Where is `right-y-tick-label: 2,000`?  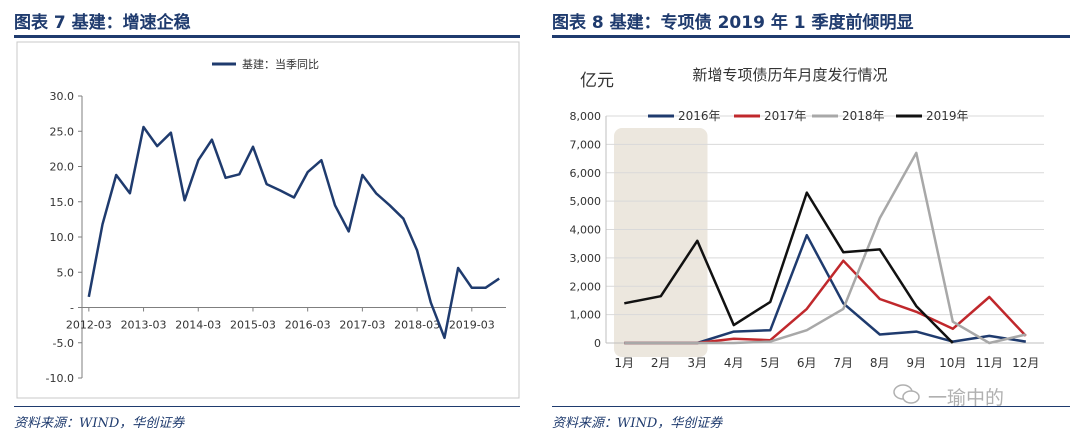 right-y-tick-label: 2,000 is located at coordinates (586, 286).